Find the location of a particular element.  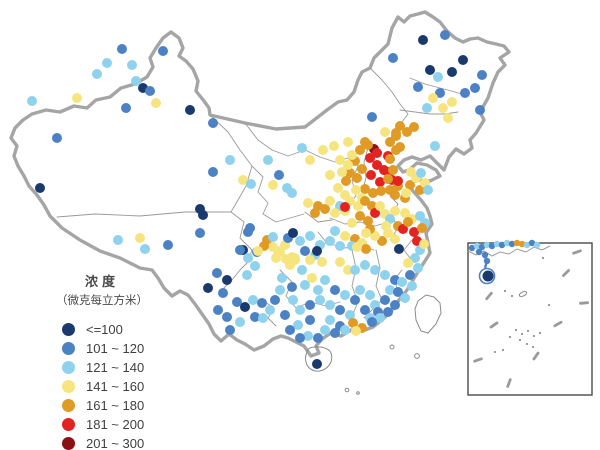

legend-label: <=100 is located at coordinates (104, 329).